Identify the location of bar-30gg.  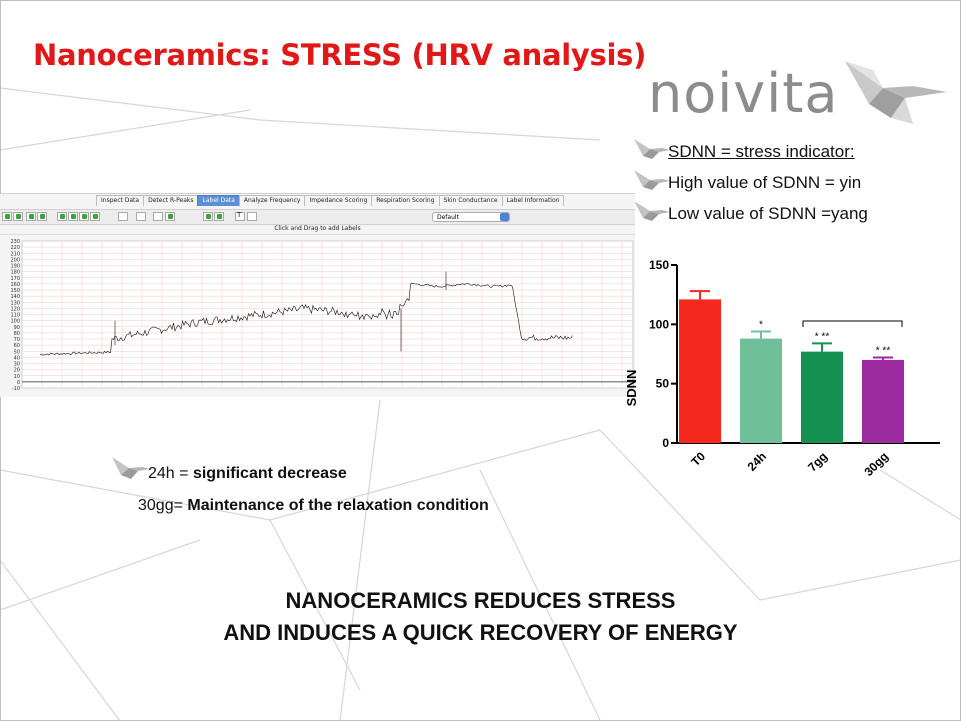
(883, 401).